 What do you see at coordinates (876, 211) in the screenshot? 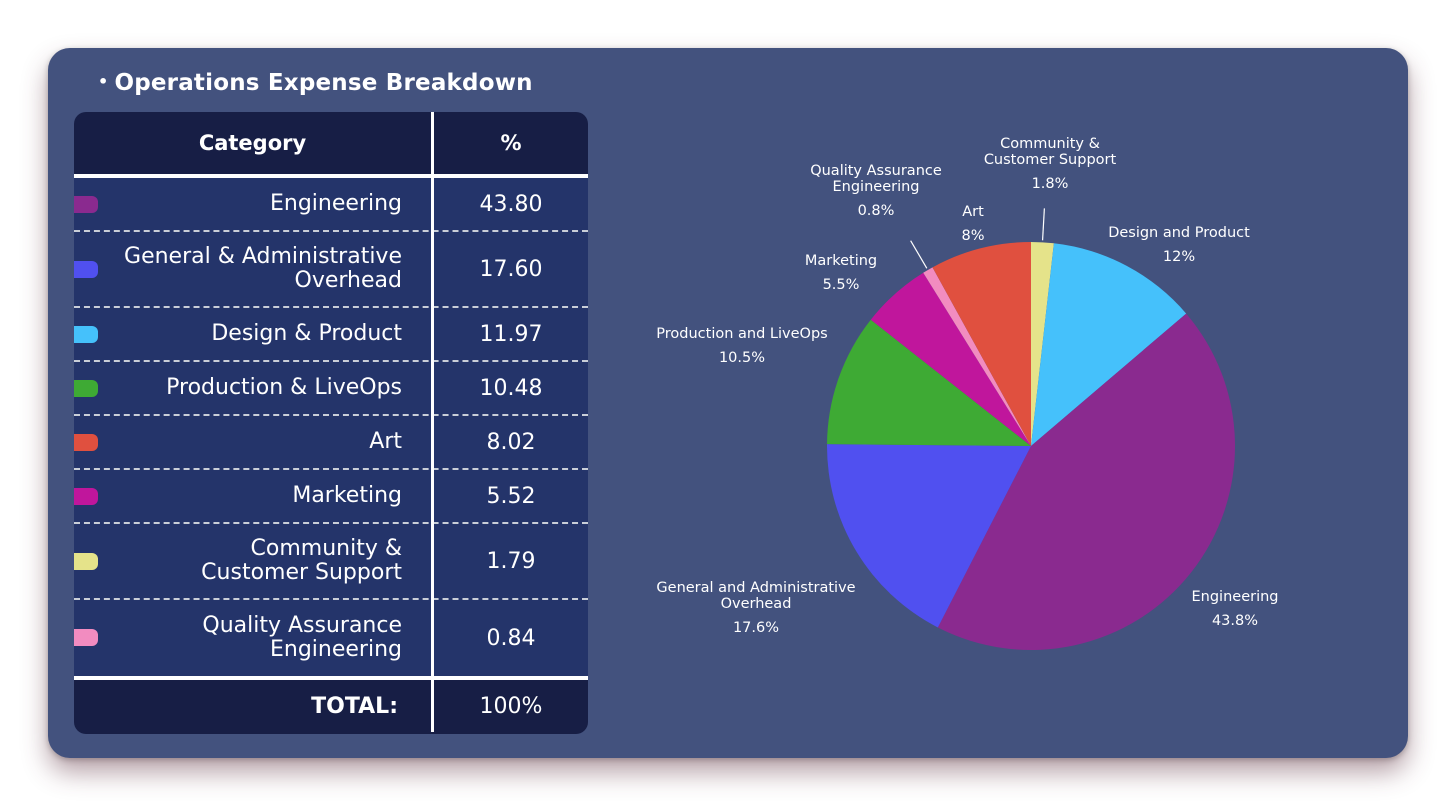
I see `slice-percent: 0.8%` at bounding box center [876, 211].